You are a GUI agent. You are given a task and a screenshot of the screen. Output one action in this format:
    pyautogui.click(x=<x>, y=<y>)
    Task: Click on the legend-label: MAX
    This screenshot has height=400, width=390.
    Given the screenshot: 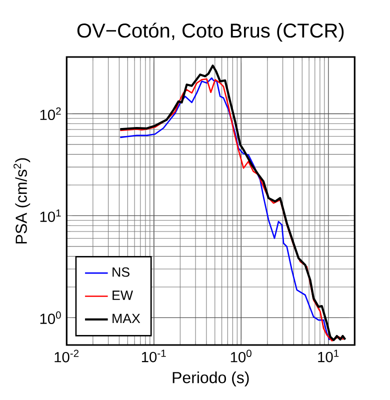 What is the action you would take?
    pyautogui.click(x=126, y=319)
    